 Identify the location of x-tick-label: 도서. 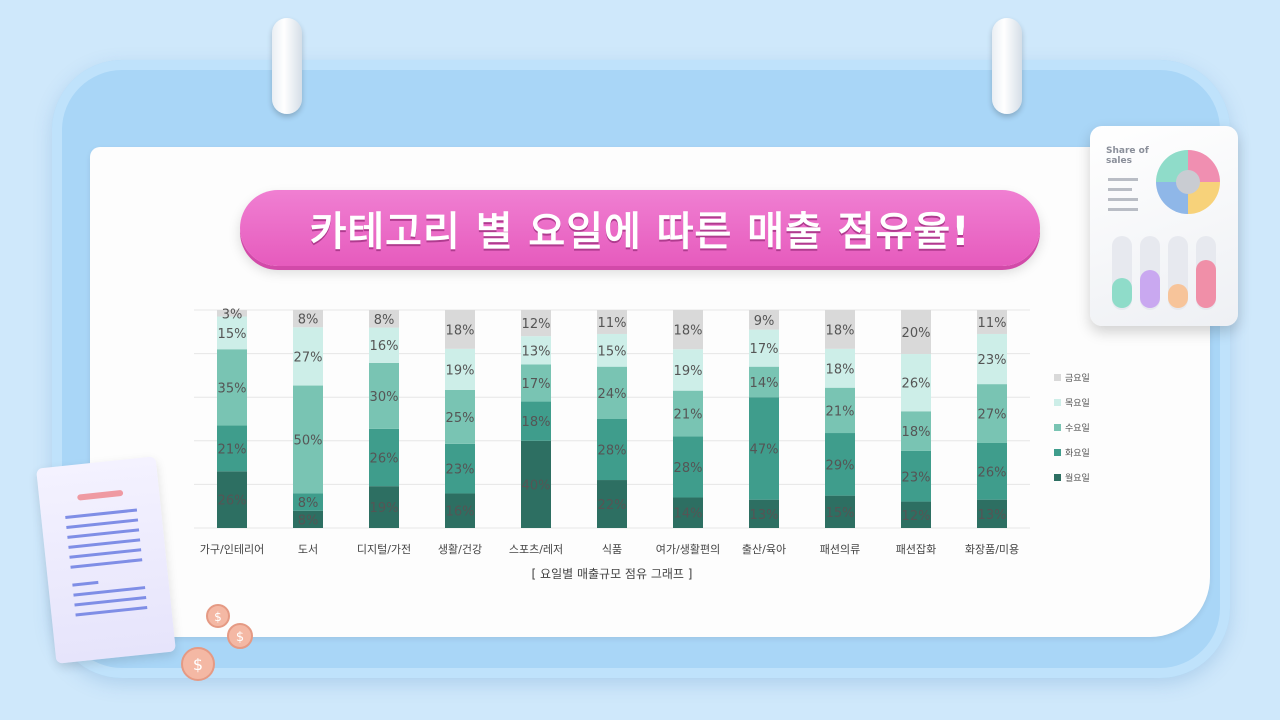
(308, 549).